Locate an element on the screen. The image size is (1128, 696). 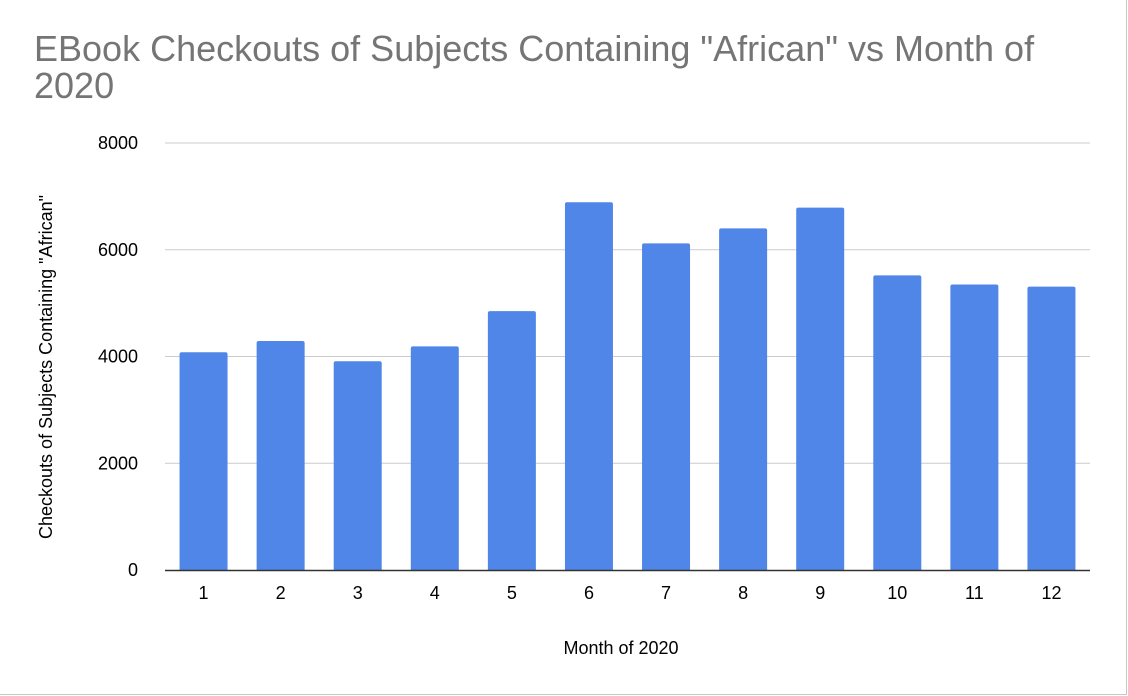
y-tick-label: 2000 is located at coordinates (118, 463).